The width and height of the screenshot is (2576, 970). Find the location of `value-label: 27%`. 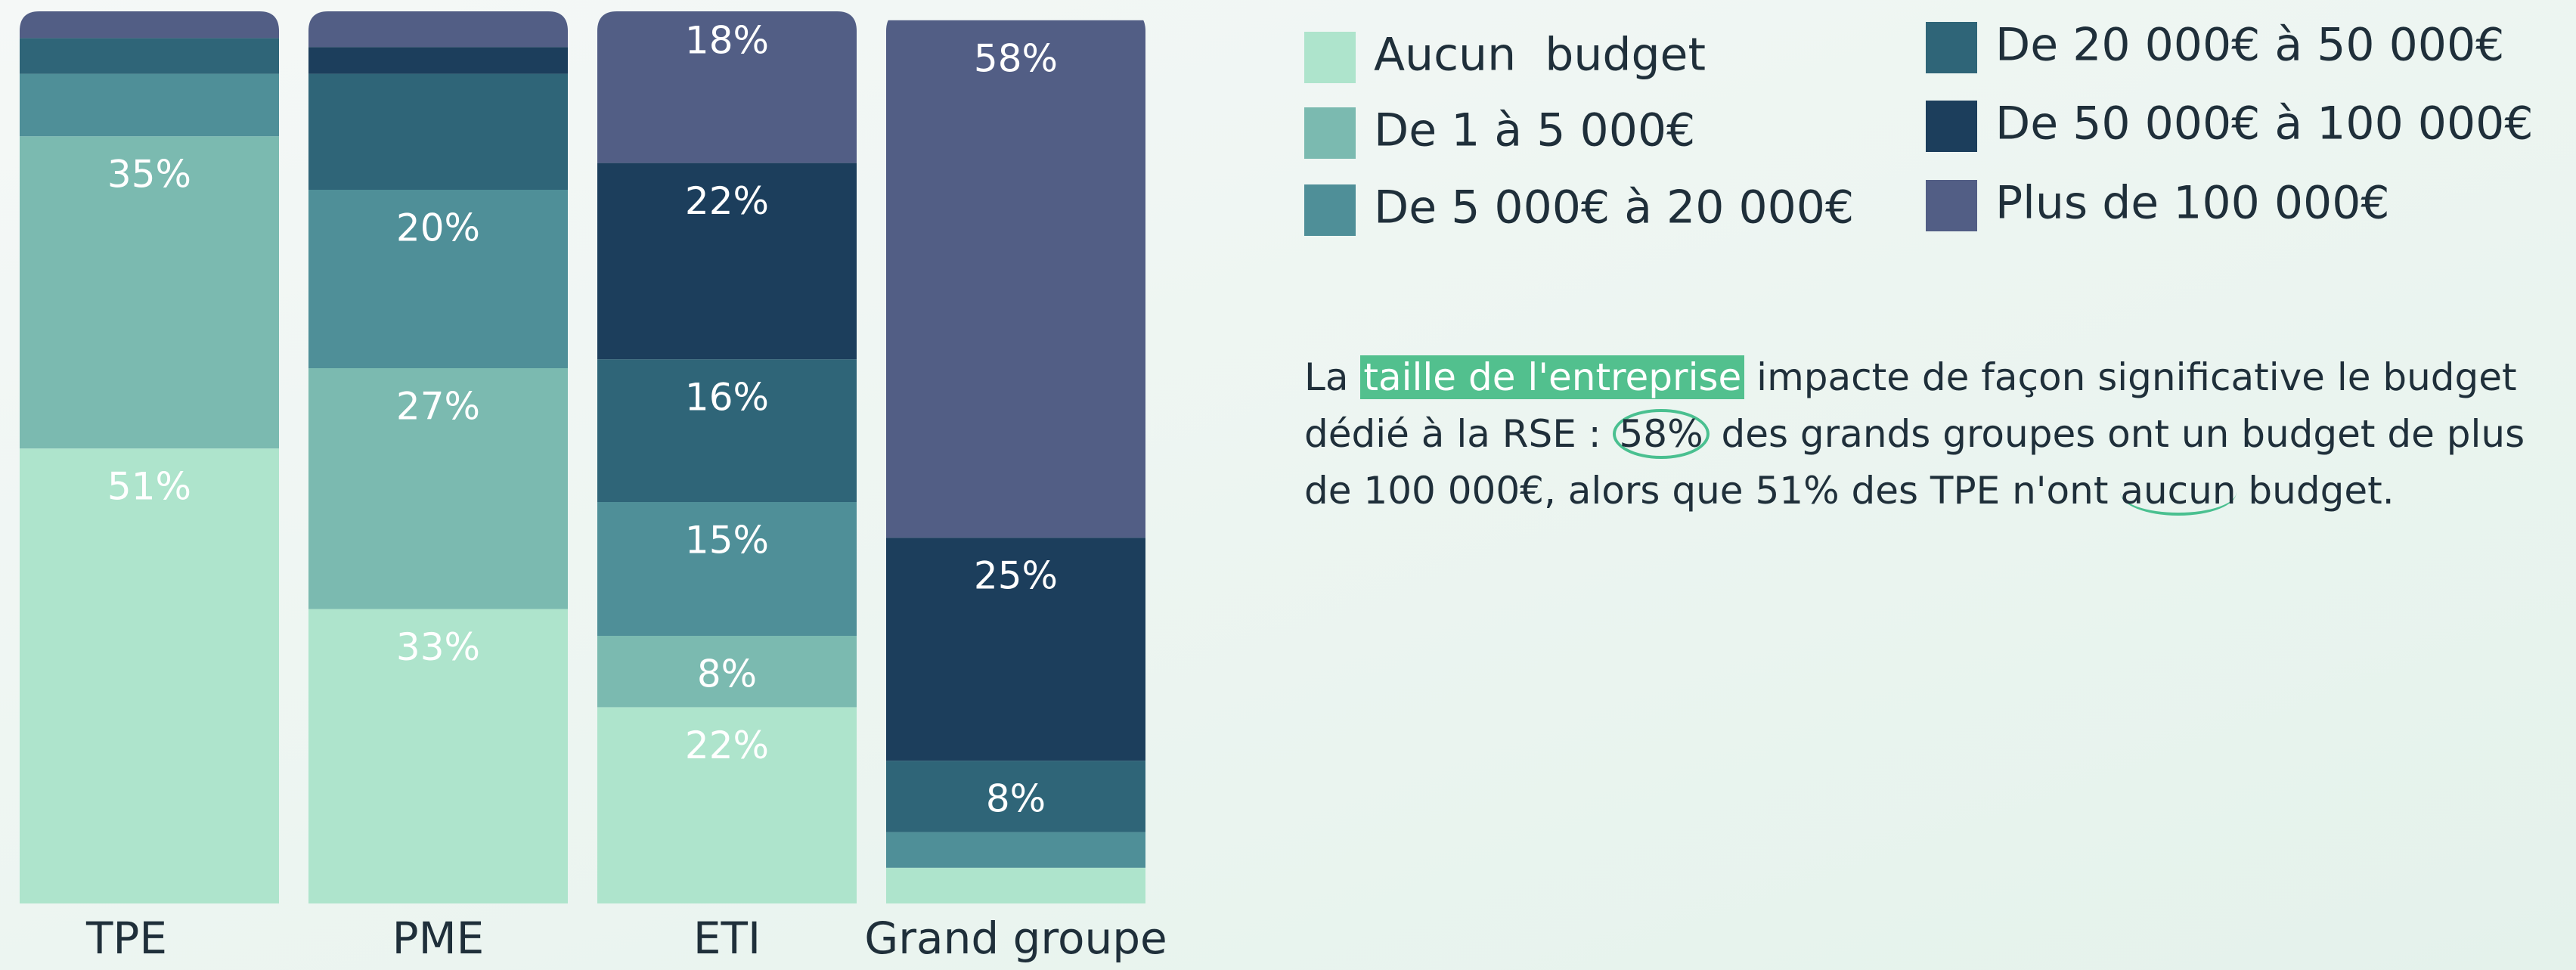

value-label: 27% is located at coordinates (438, 407).